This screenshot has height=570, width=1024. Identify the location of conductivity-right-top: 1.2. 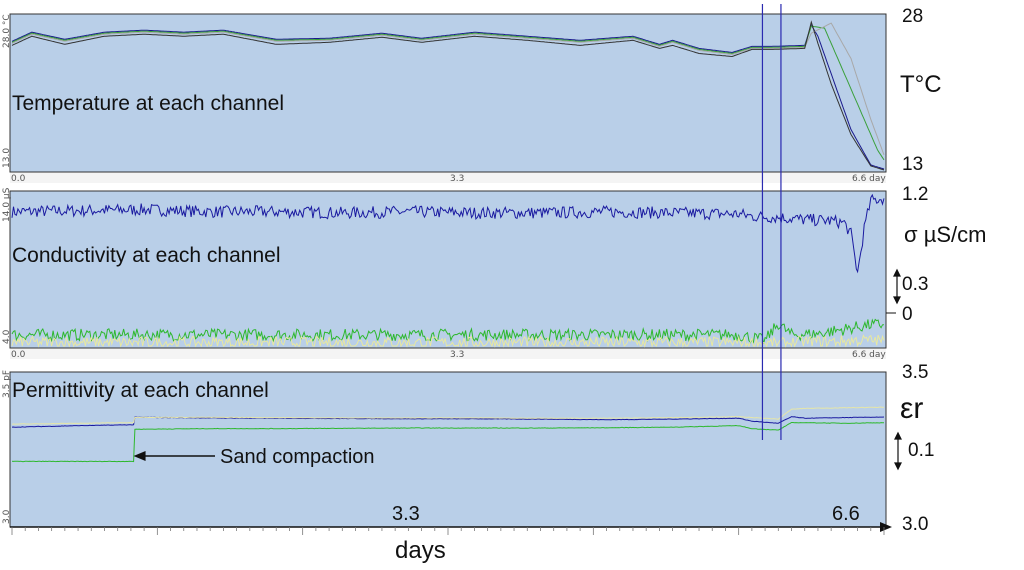
(915, 194).